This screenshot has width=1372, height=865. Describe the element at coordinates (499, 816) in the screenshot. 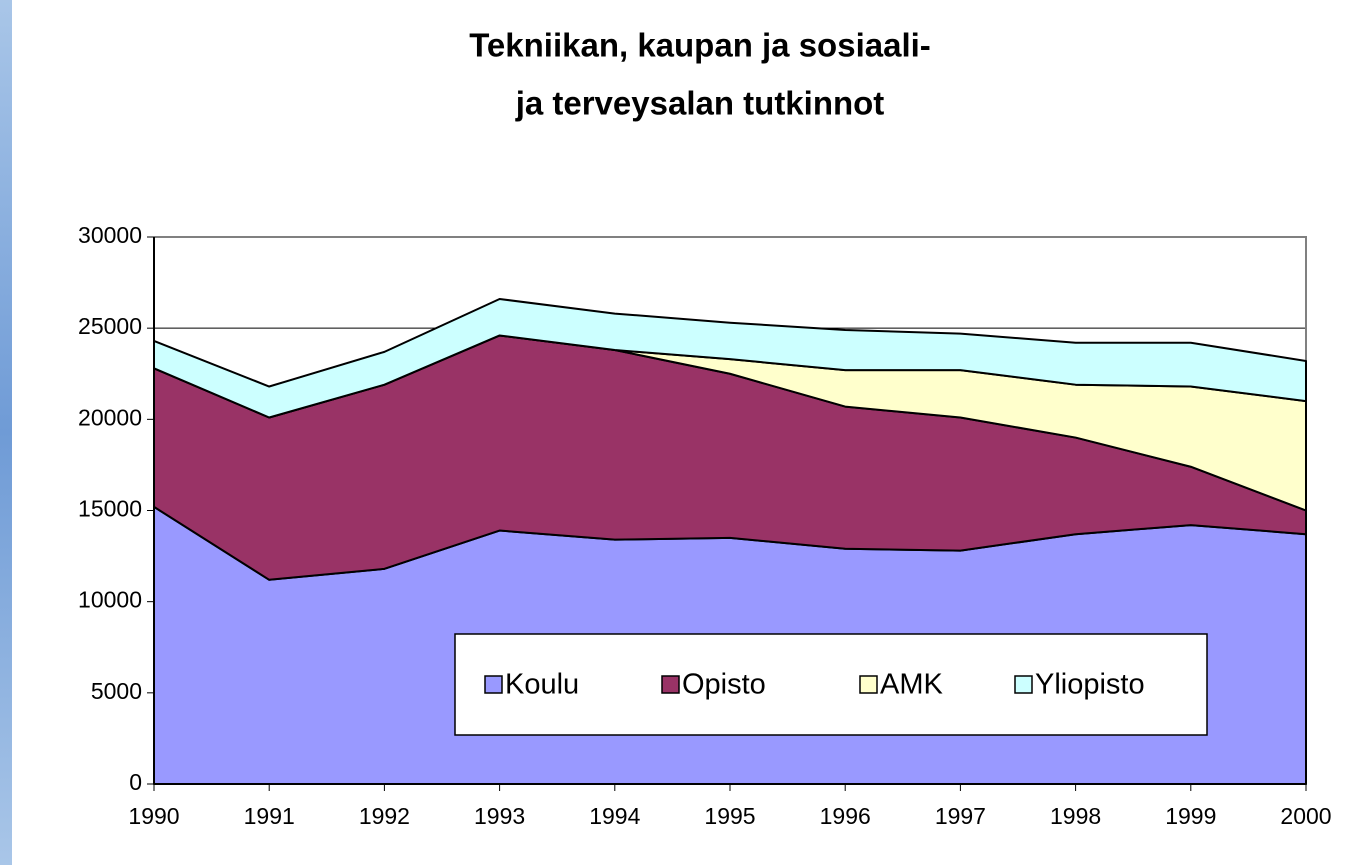

I see `x-tick-label: 1993` at that location.